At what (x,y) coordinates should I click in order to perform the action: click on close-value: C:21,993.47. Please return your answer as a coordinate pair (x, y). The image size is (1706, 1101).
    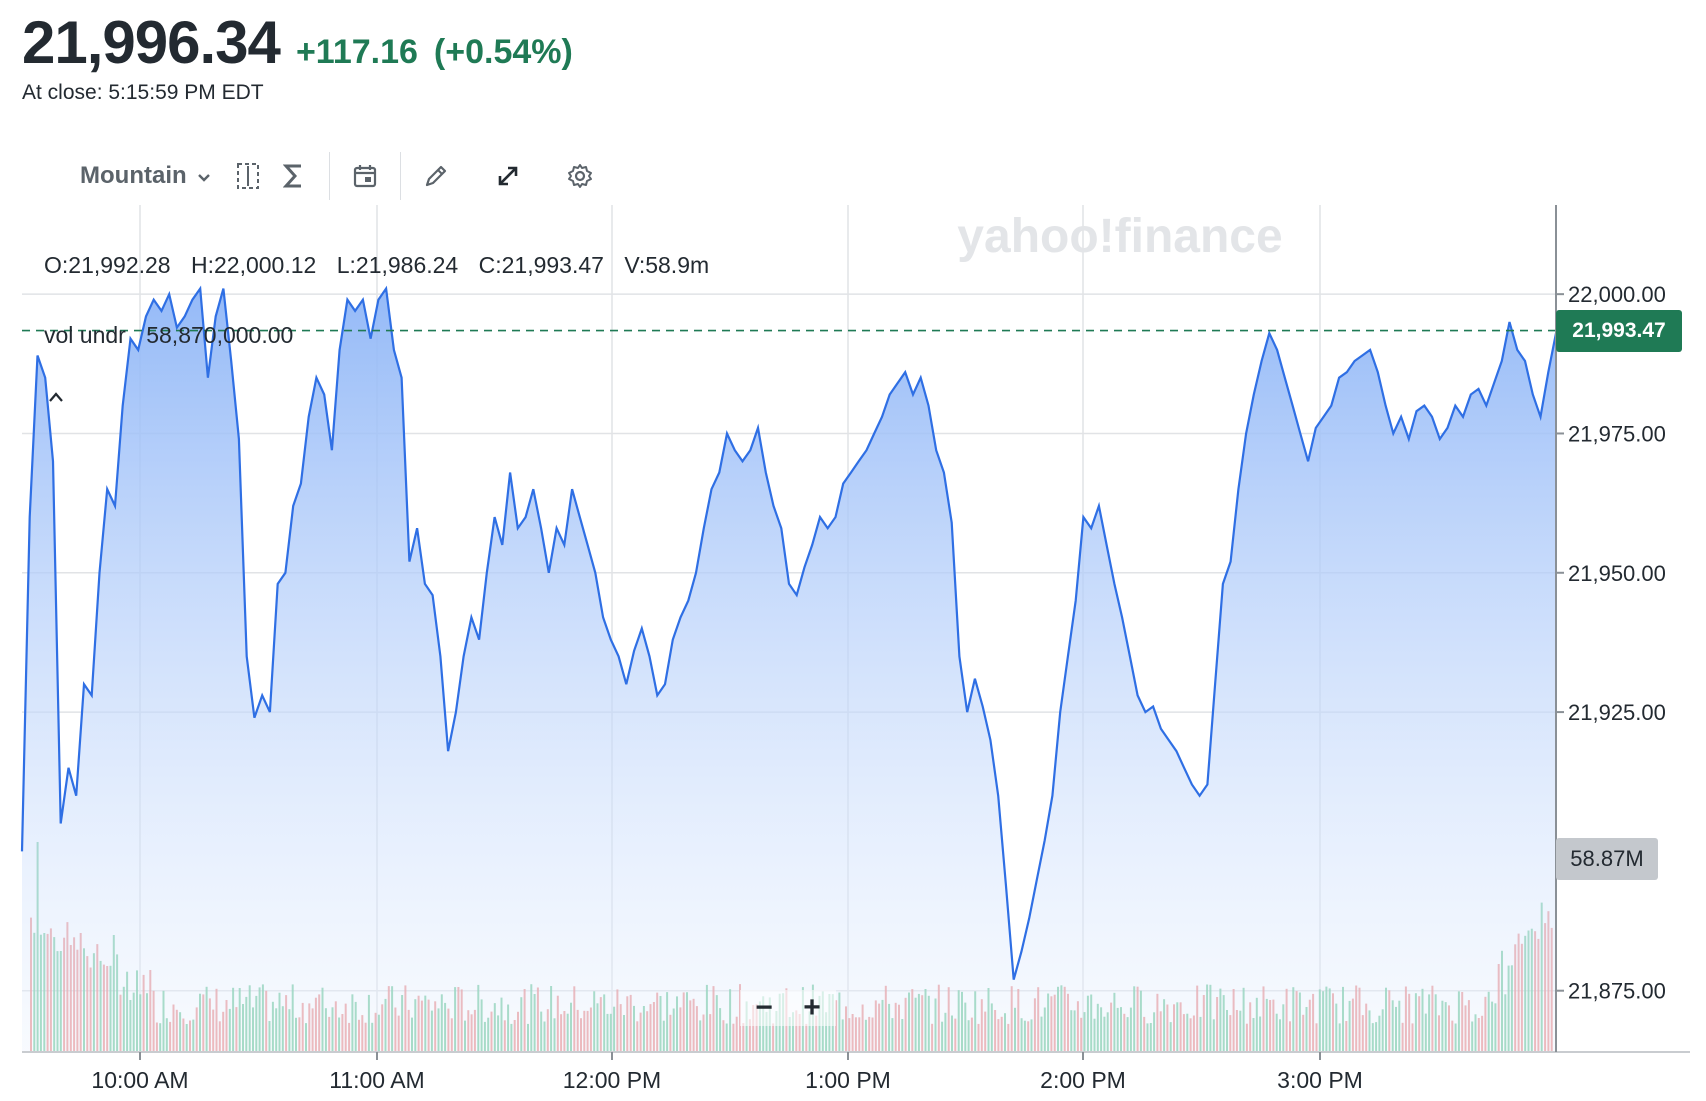
    Looking at the image, I should click on (541, 265).